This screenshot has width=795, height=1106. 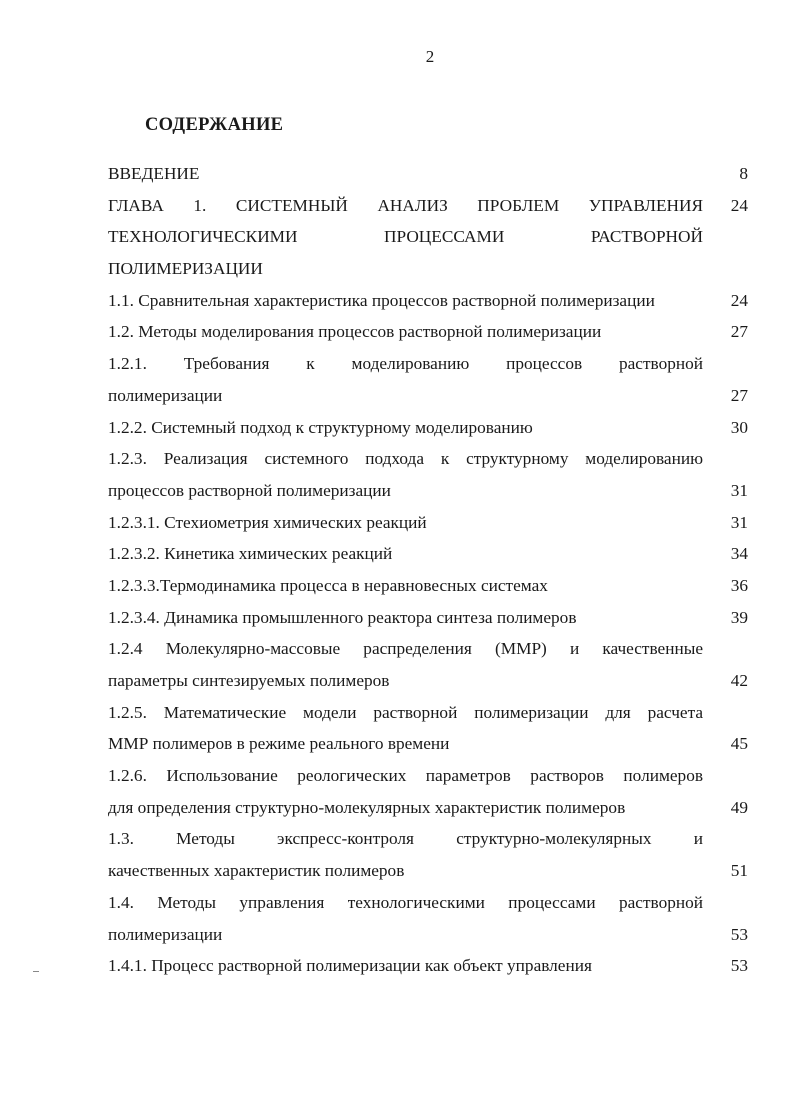 What do you see at coordinates (428, 684) in the screenshot?
I see `toc-row: параметры синтезируемых полимеров 42` at bounding box center [428, 684].